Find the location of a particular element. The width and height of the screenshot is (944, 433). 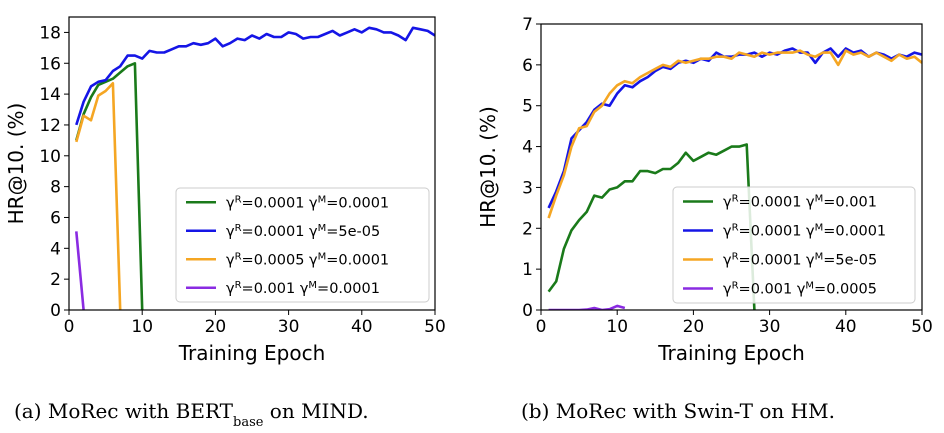

y-tick-label: 5 is located at coordinates (527, 107).